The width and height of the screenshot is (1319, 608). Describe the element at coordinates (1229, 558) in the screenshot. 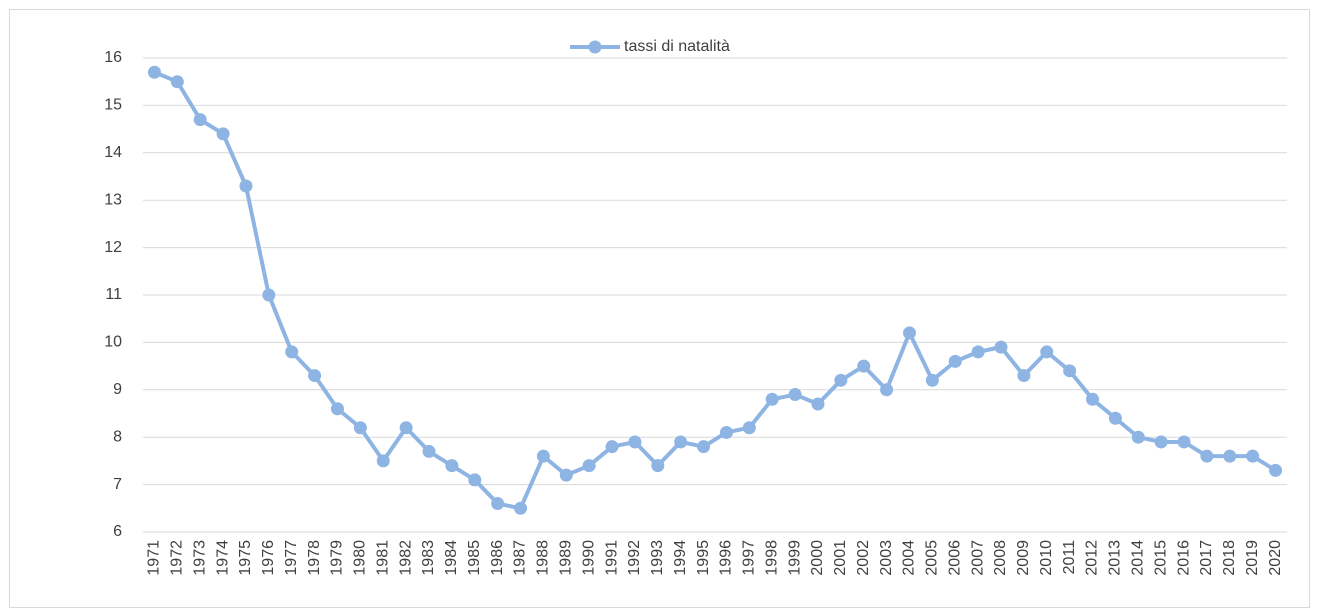

I see `x-tick-label: 2018` at that location.